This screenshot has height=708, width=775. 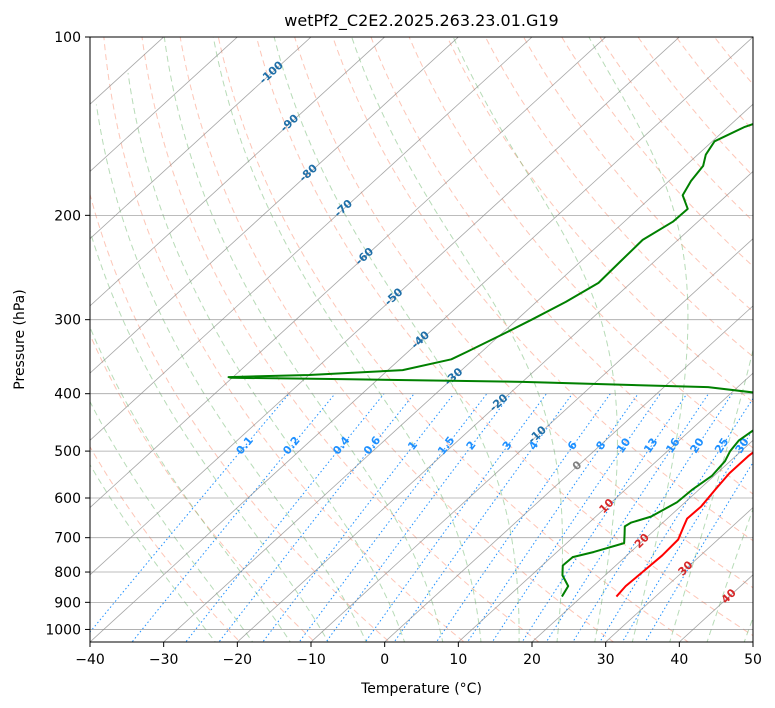 What do you see at coordinates (67, 573) in the screenshot?
I see `y-tick-label: 800` at bounding box center [67, 573].